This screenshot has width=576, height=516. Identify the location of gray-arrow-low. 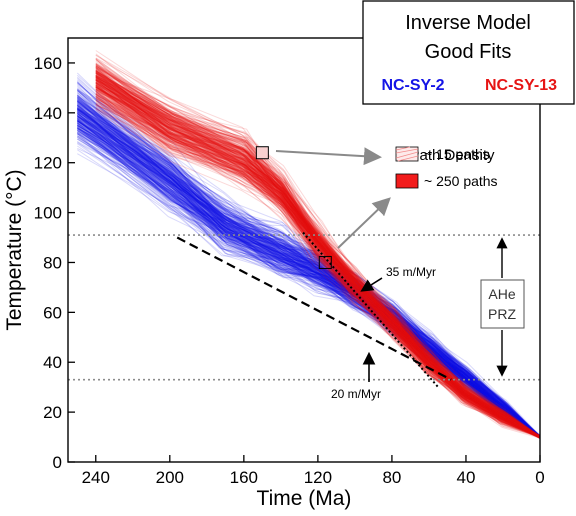
(328, 156).